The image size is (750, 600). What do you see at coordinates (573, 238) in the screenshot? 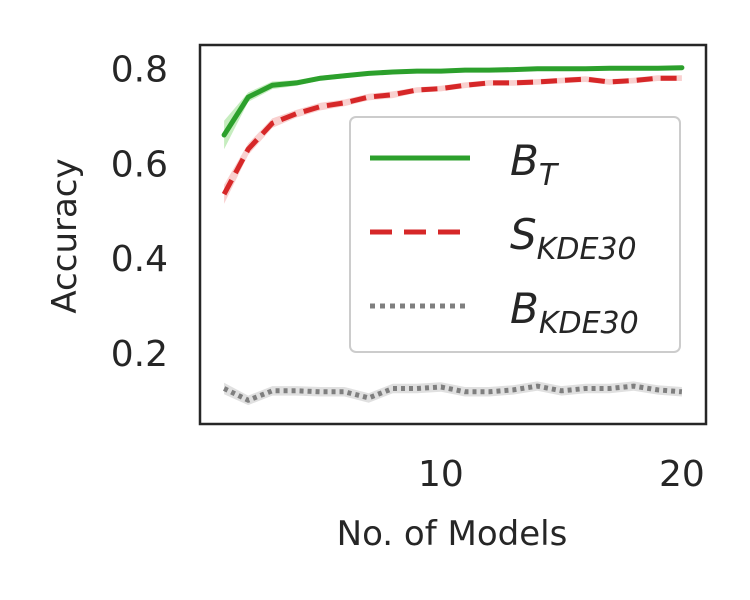
I see `legend-label-s-kde30: SKDE30` at bounding box center [573, 238].